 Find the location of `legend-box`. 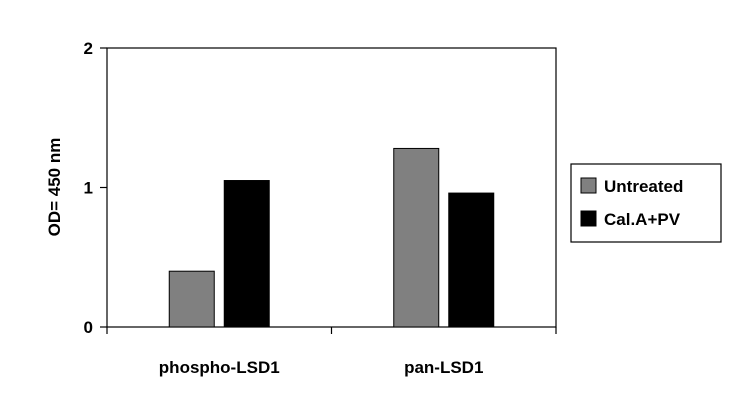

legend-box is located at coordinates (646, 203).